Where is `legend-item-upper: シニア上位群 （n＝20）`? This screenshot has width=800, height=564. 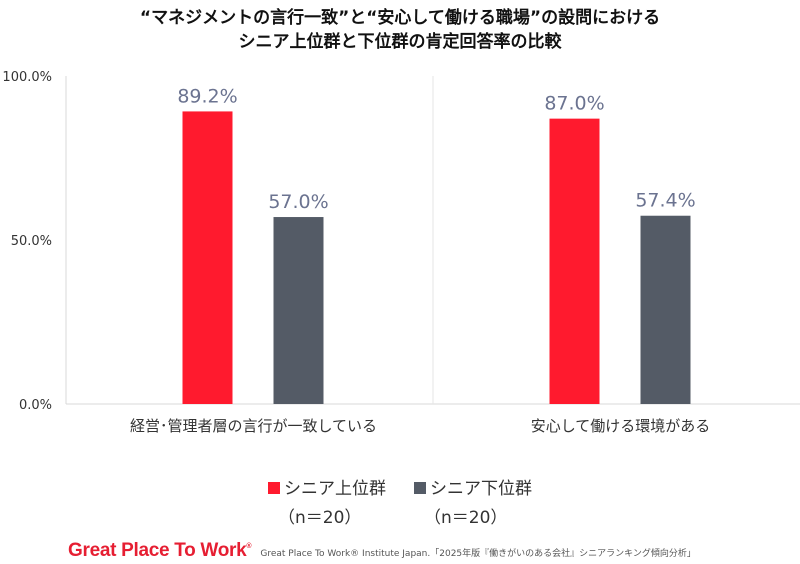 legend-item-upper: シニア上位群 （n＝20） is located at coordinates (327, 501).